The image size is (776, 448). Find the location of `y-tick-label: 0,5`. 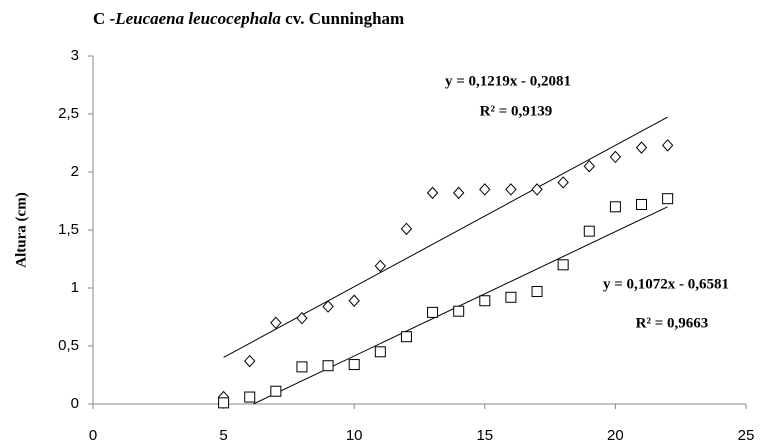

y-tick-label: 0,5 is located at coordinates (68, 345).